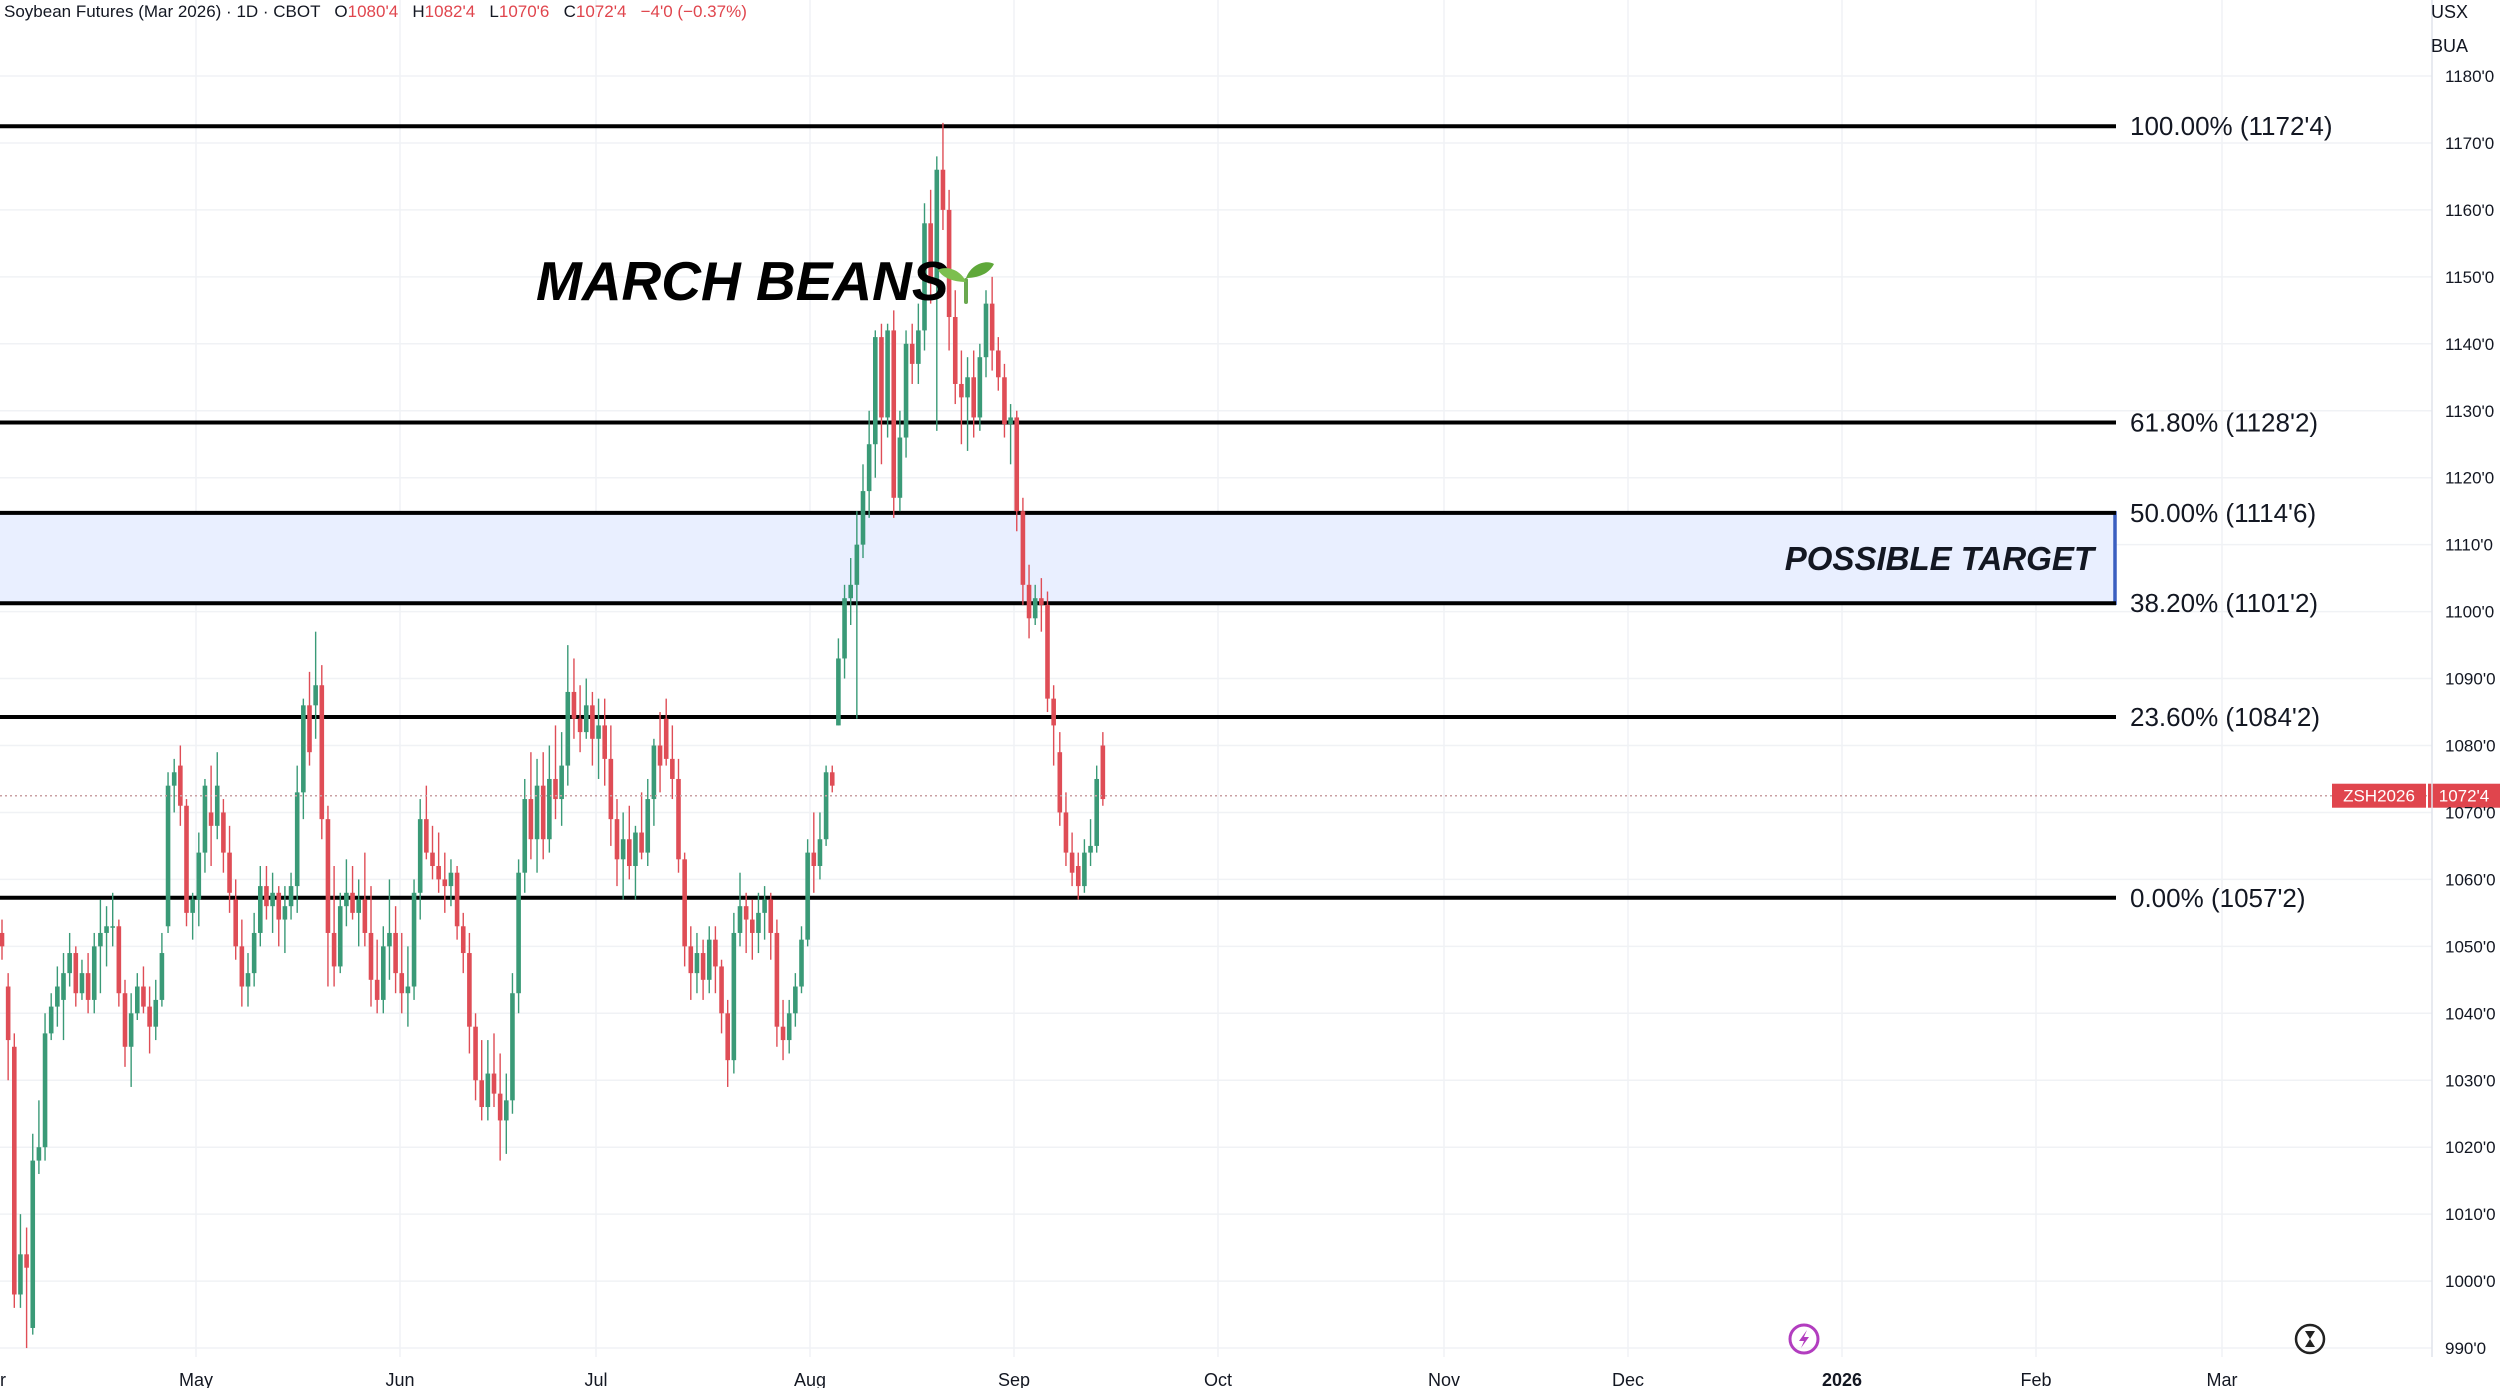 The image size is (2500, 1388). Describe the element at coordinates (524, 11) in the screenshot. I see `low-value: 1070'6` at that location.